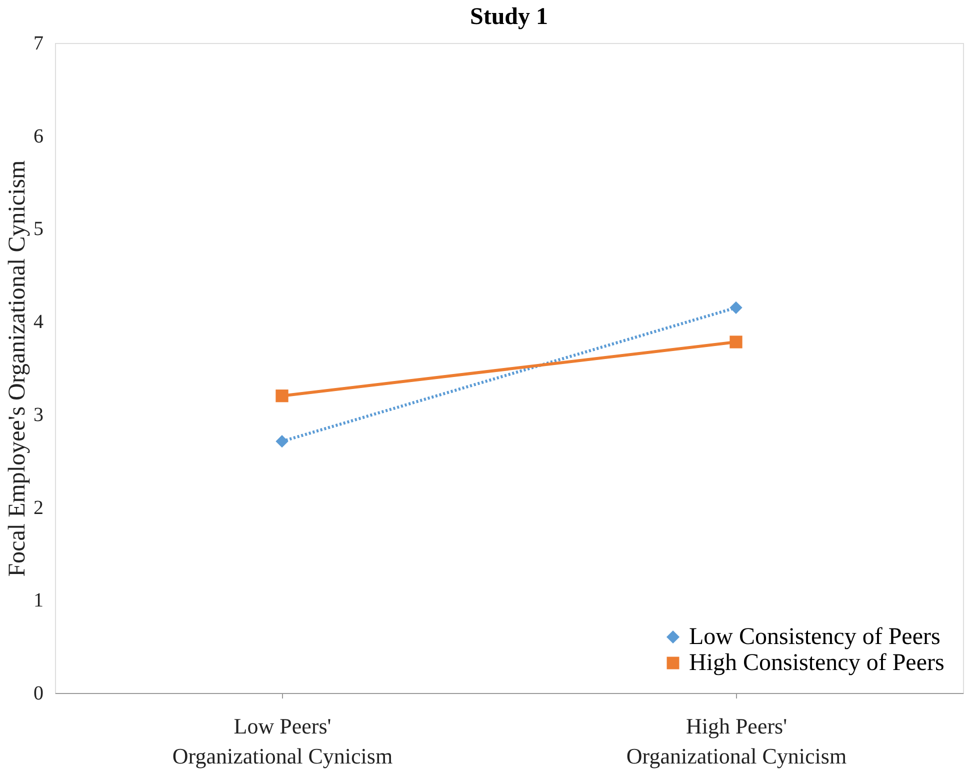  I want to click on chart-title: Study 1, so click(509, 17).